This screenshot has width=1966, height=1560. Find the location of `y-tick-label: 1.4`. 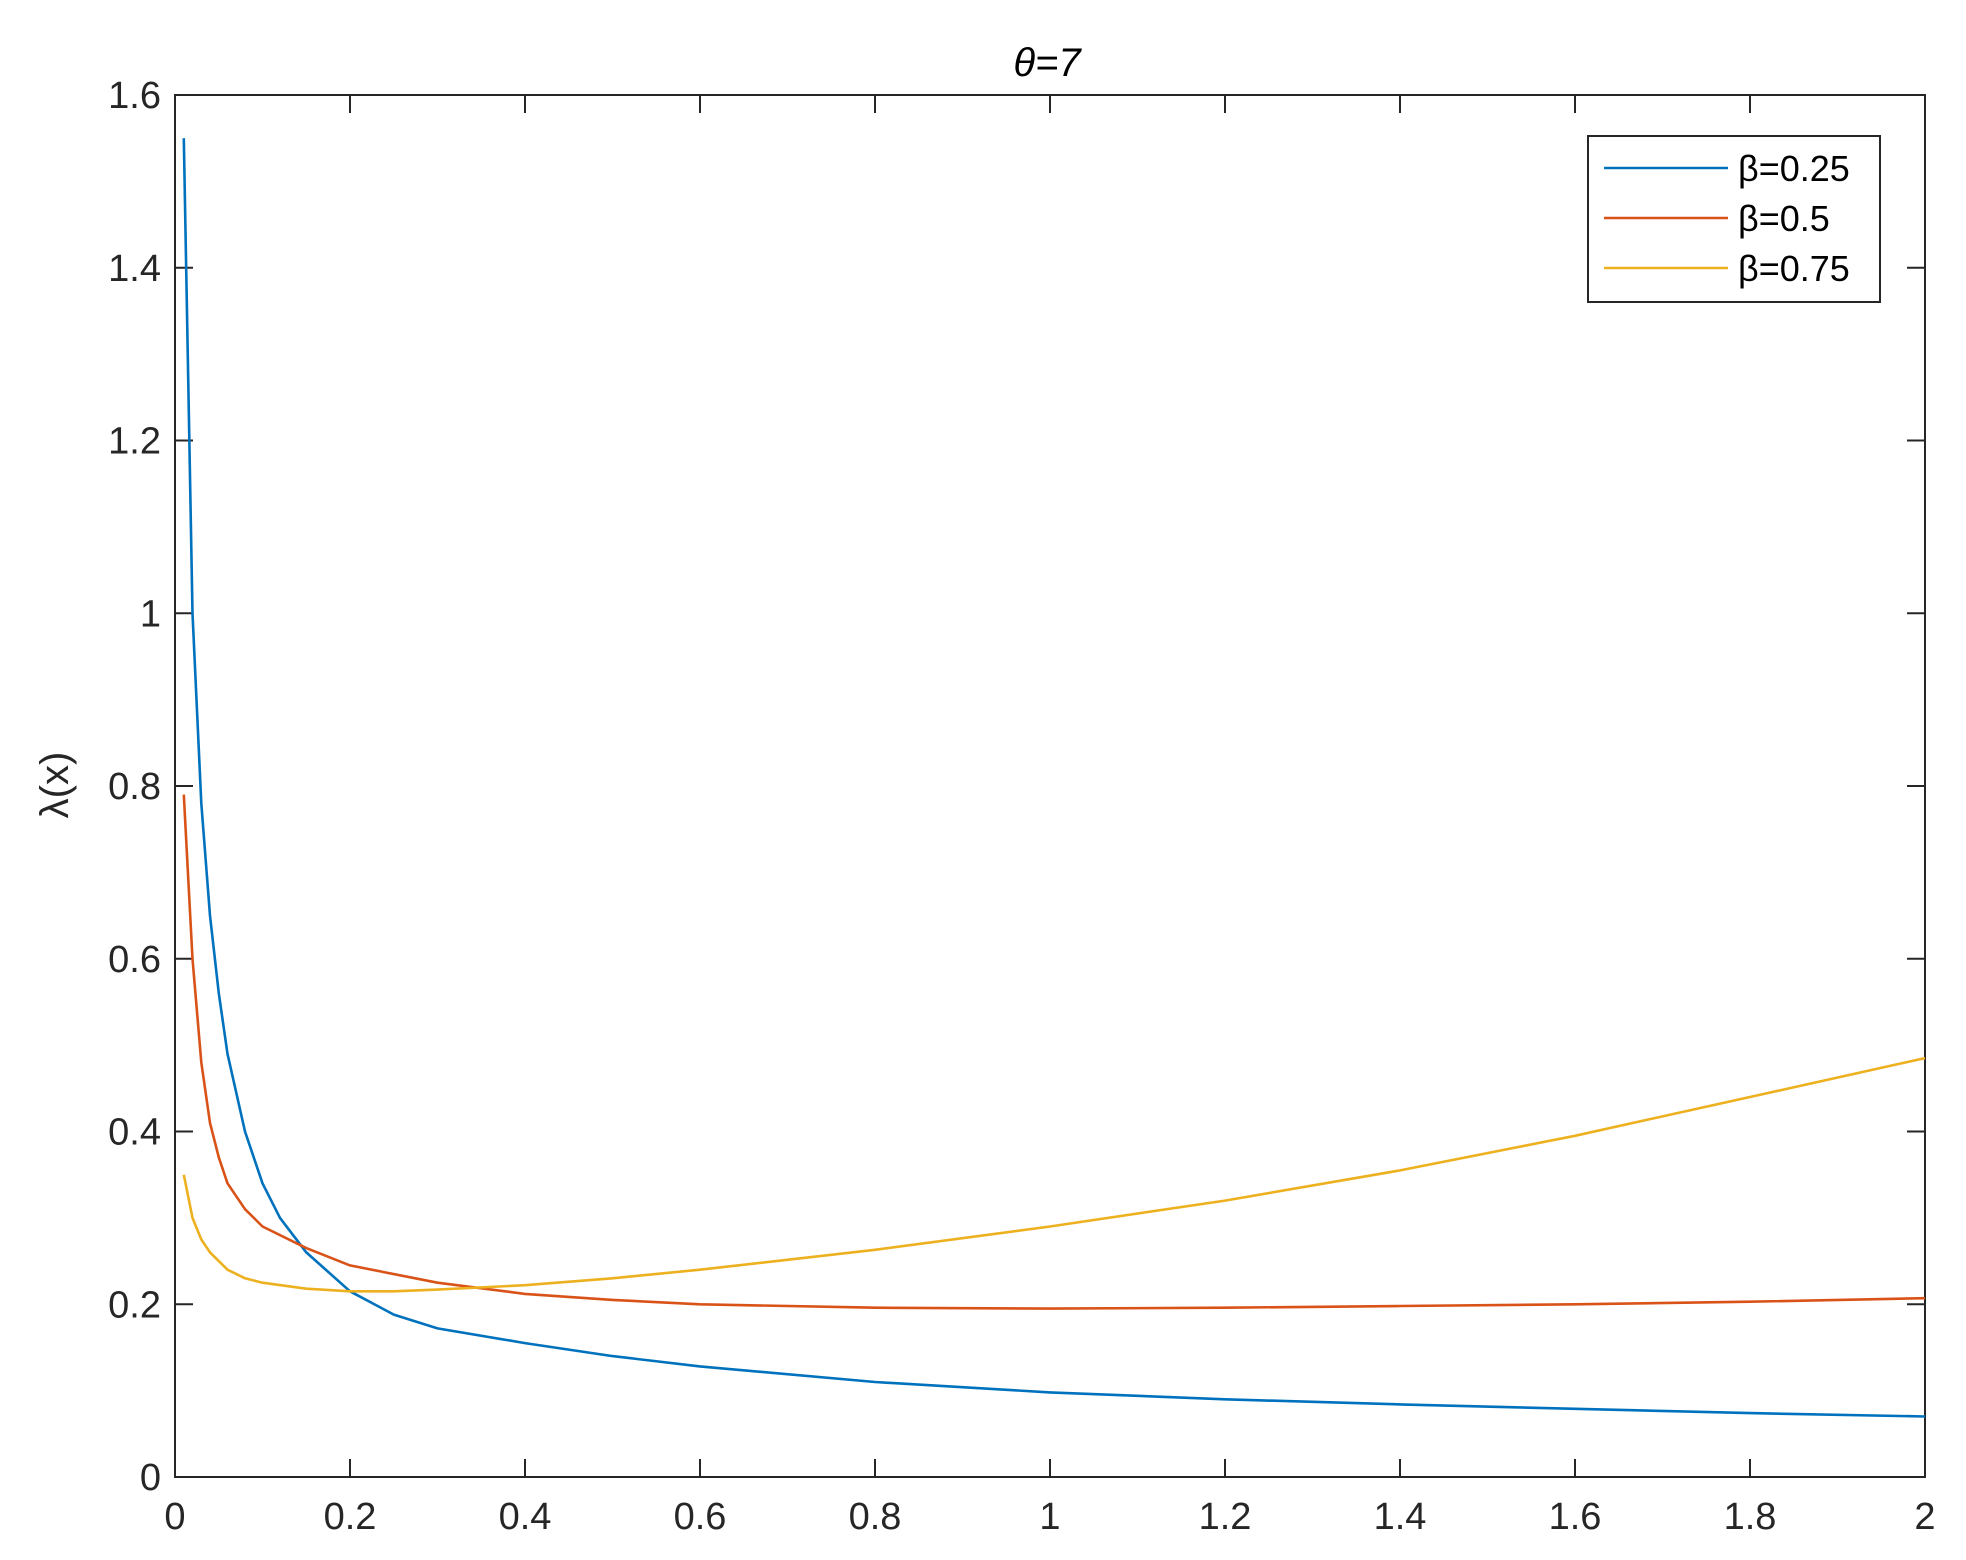

y-tick-label: 1.4 is located at coordinates (134, 269).